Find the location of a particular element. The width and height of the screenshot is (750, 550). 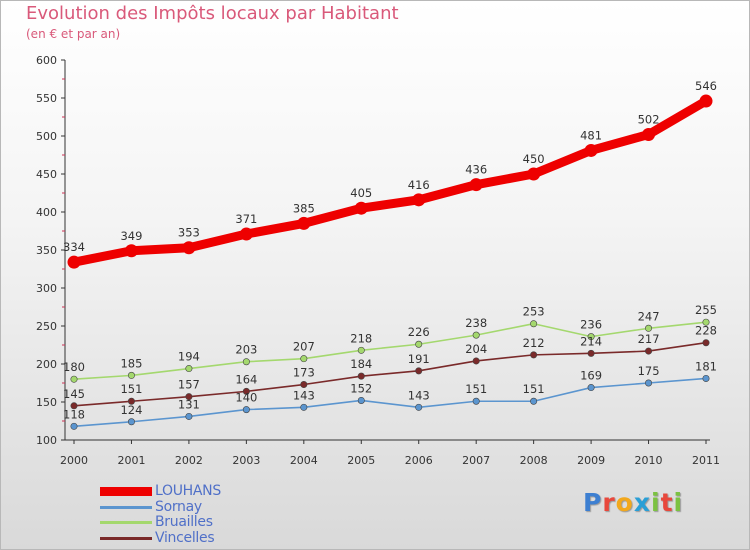

data-label-bruailles: 255 is located at coordinates (706, 310).